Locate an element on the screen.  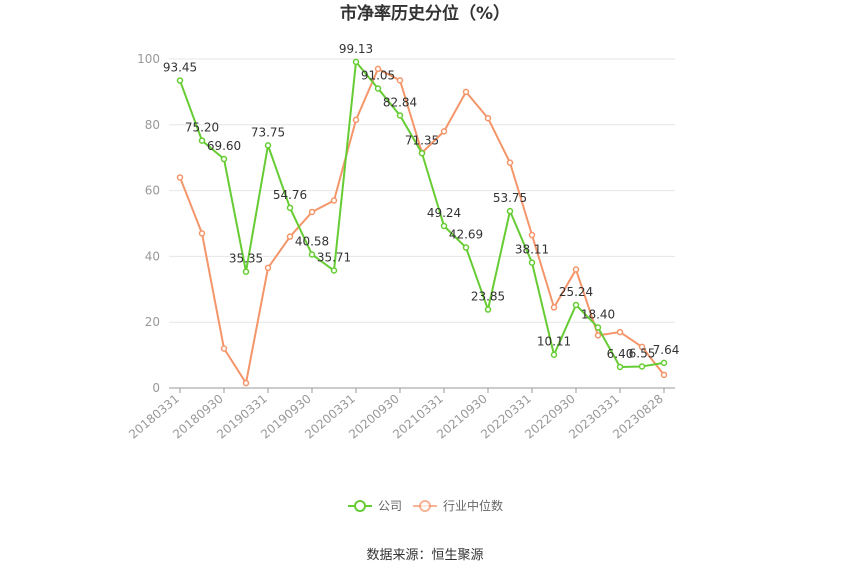
data-label-company: 40.58 is located at coordinates (312, 241).